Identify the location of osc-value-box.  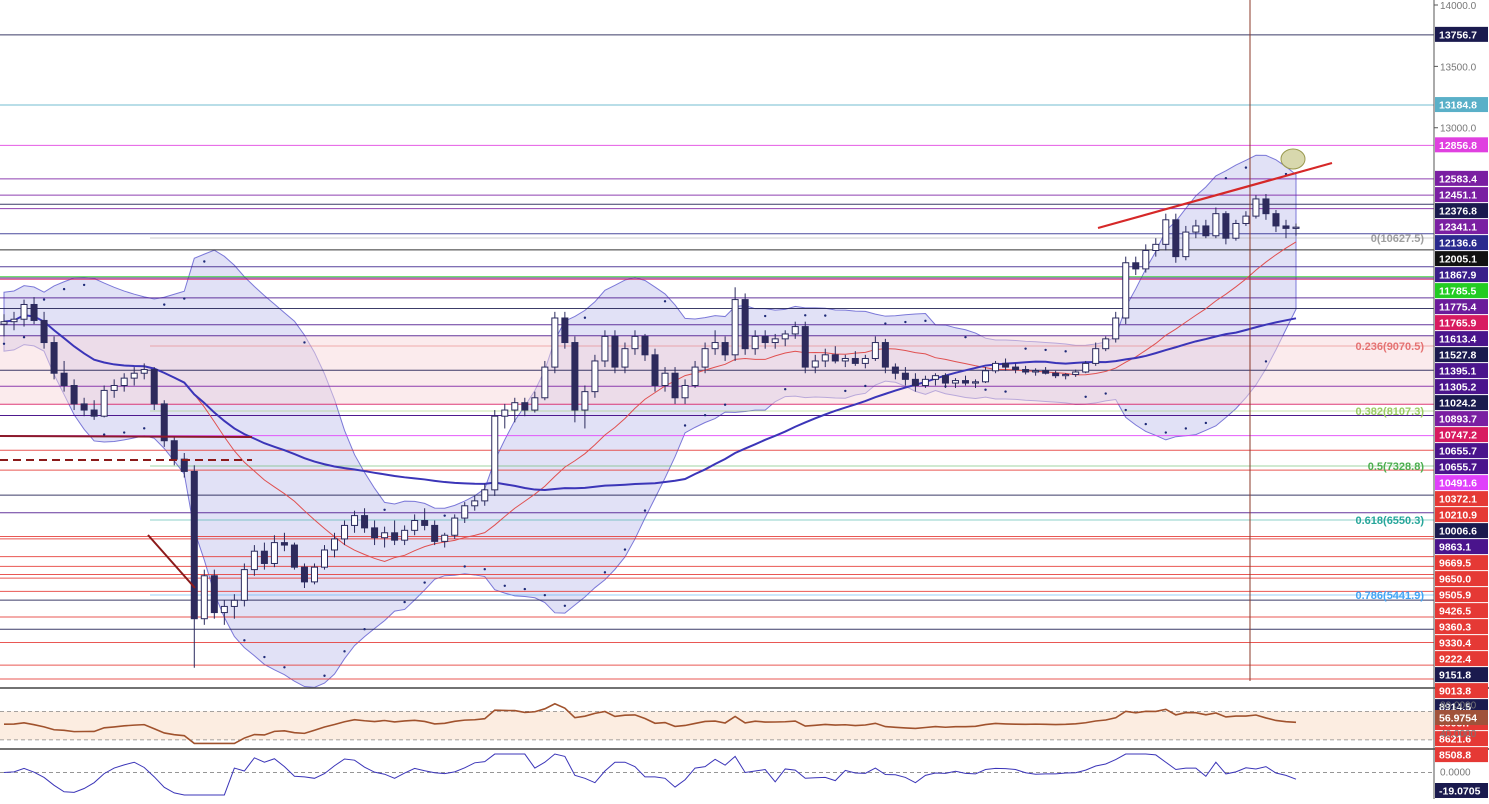
(1461, 790).